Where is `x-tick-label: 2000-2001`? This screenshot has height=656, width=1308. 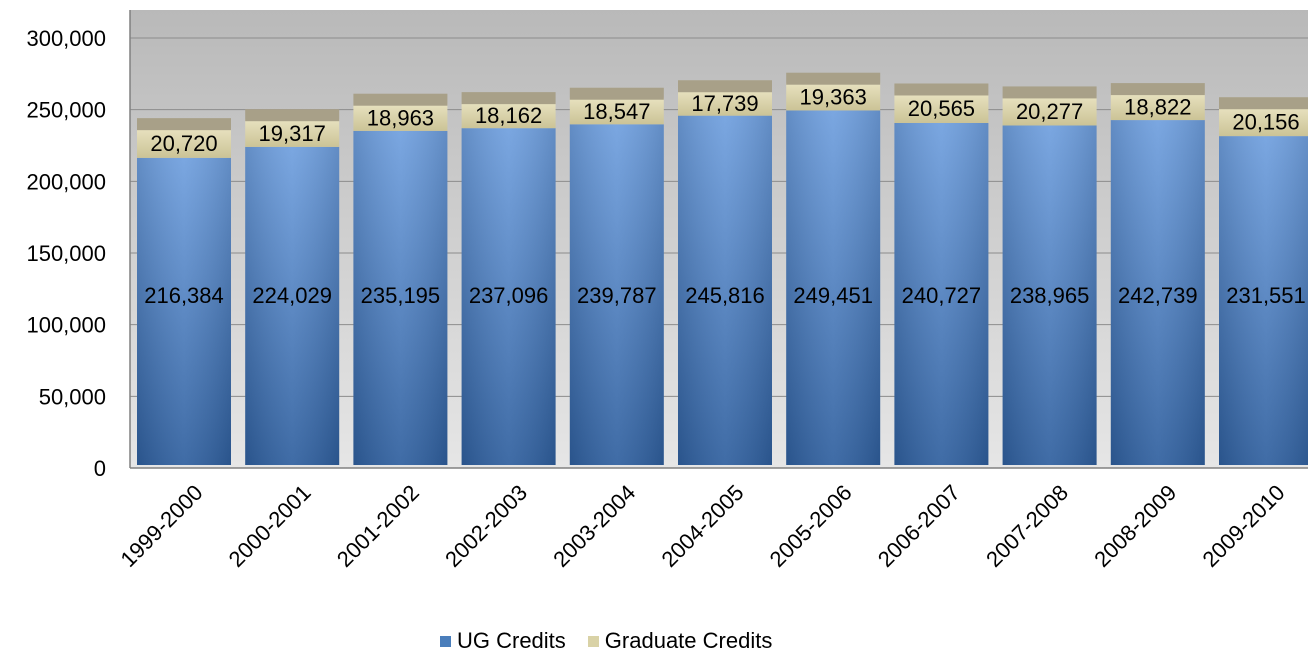
x-tick-label: 2000-2001 is located at coordinates (270, 526).